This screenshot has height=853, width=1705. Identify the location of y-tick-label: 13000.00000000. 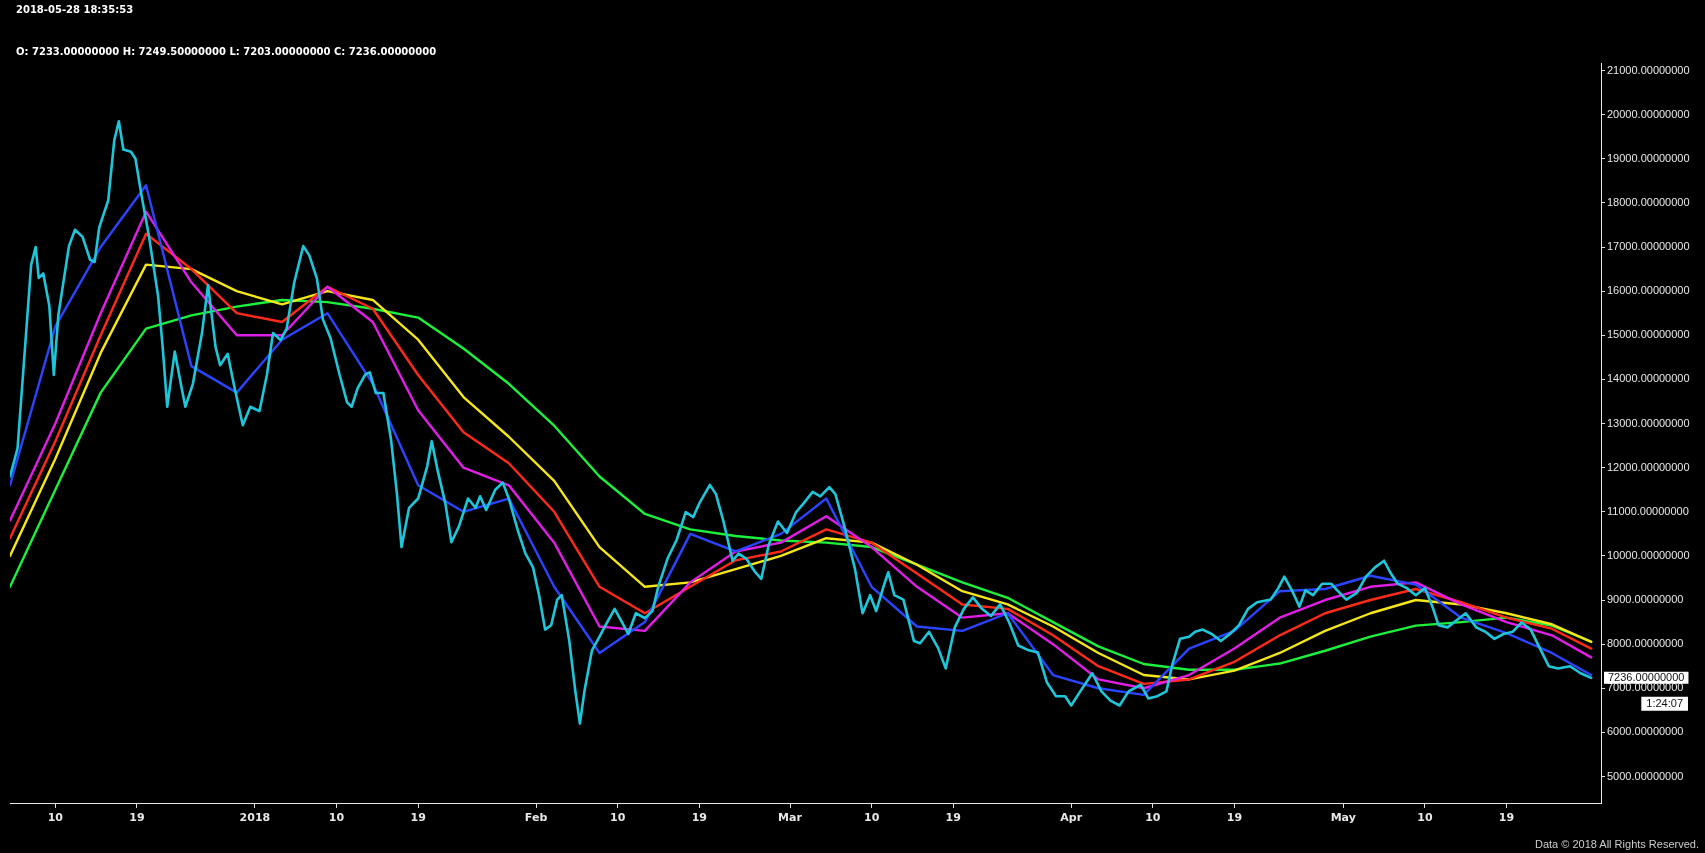
(1648, 422).